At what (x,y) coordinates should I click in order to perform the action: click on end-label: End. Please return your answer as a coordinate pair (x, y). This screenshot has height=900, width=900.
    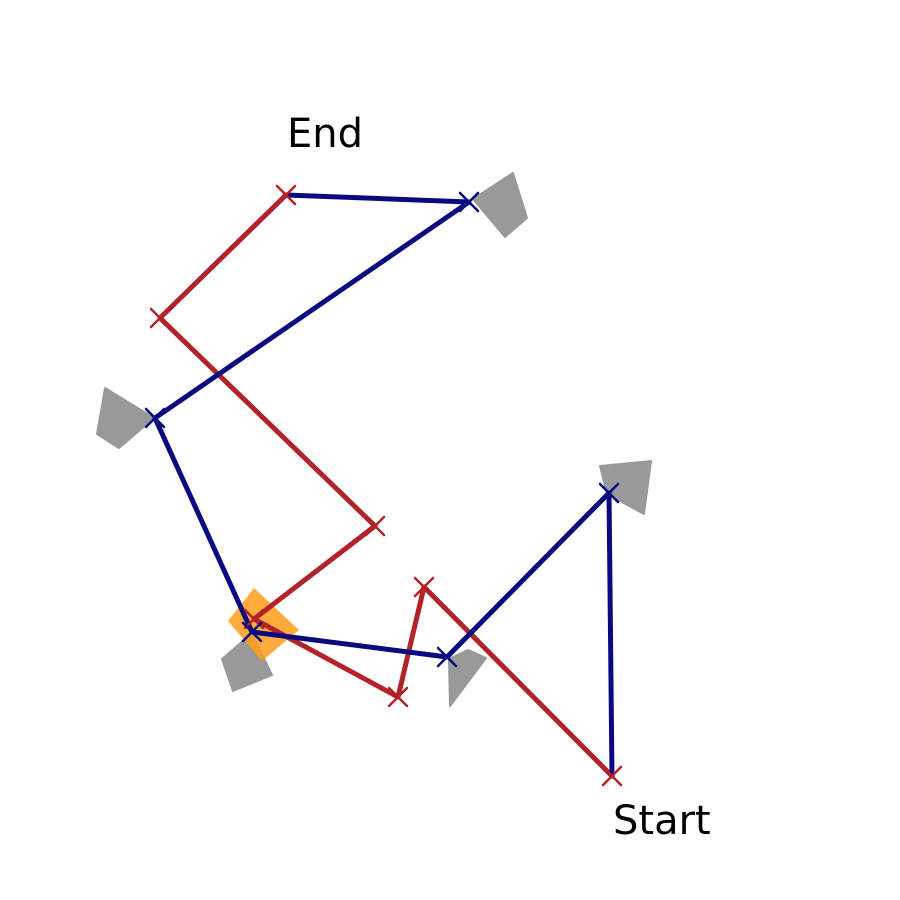
    Looking at the image, I should click on (325, 134).